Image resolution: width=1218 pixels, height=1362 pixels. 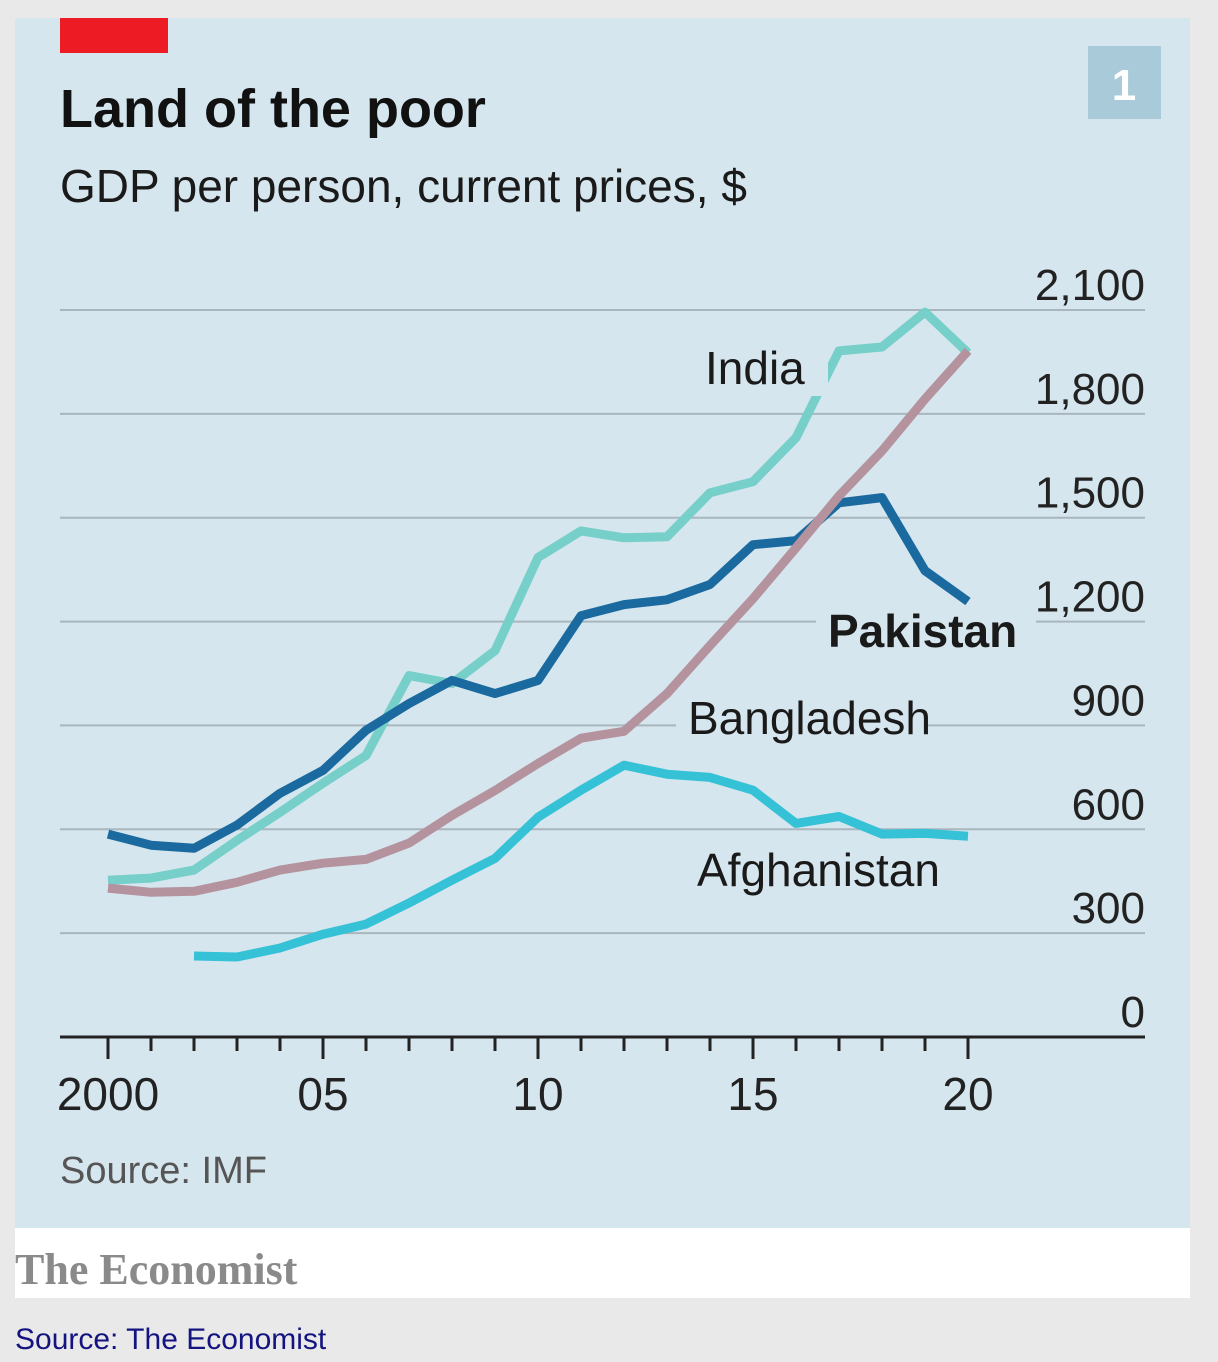 What do you see at coordinates (114, 35) in the screenshot?
I see `accent-tag` at bounding box center [114, 35].